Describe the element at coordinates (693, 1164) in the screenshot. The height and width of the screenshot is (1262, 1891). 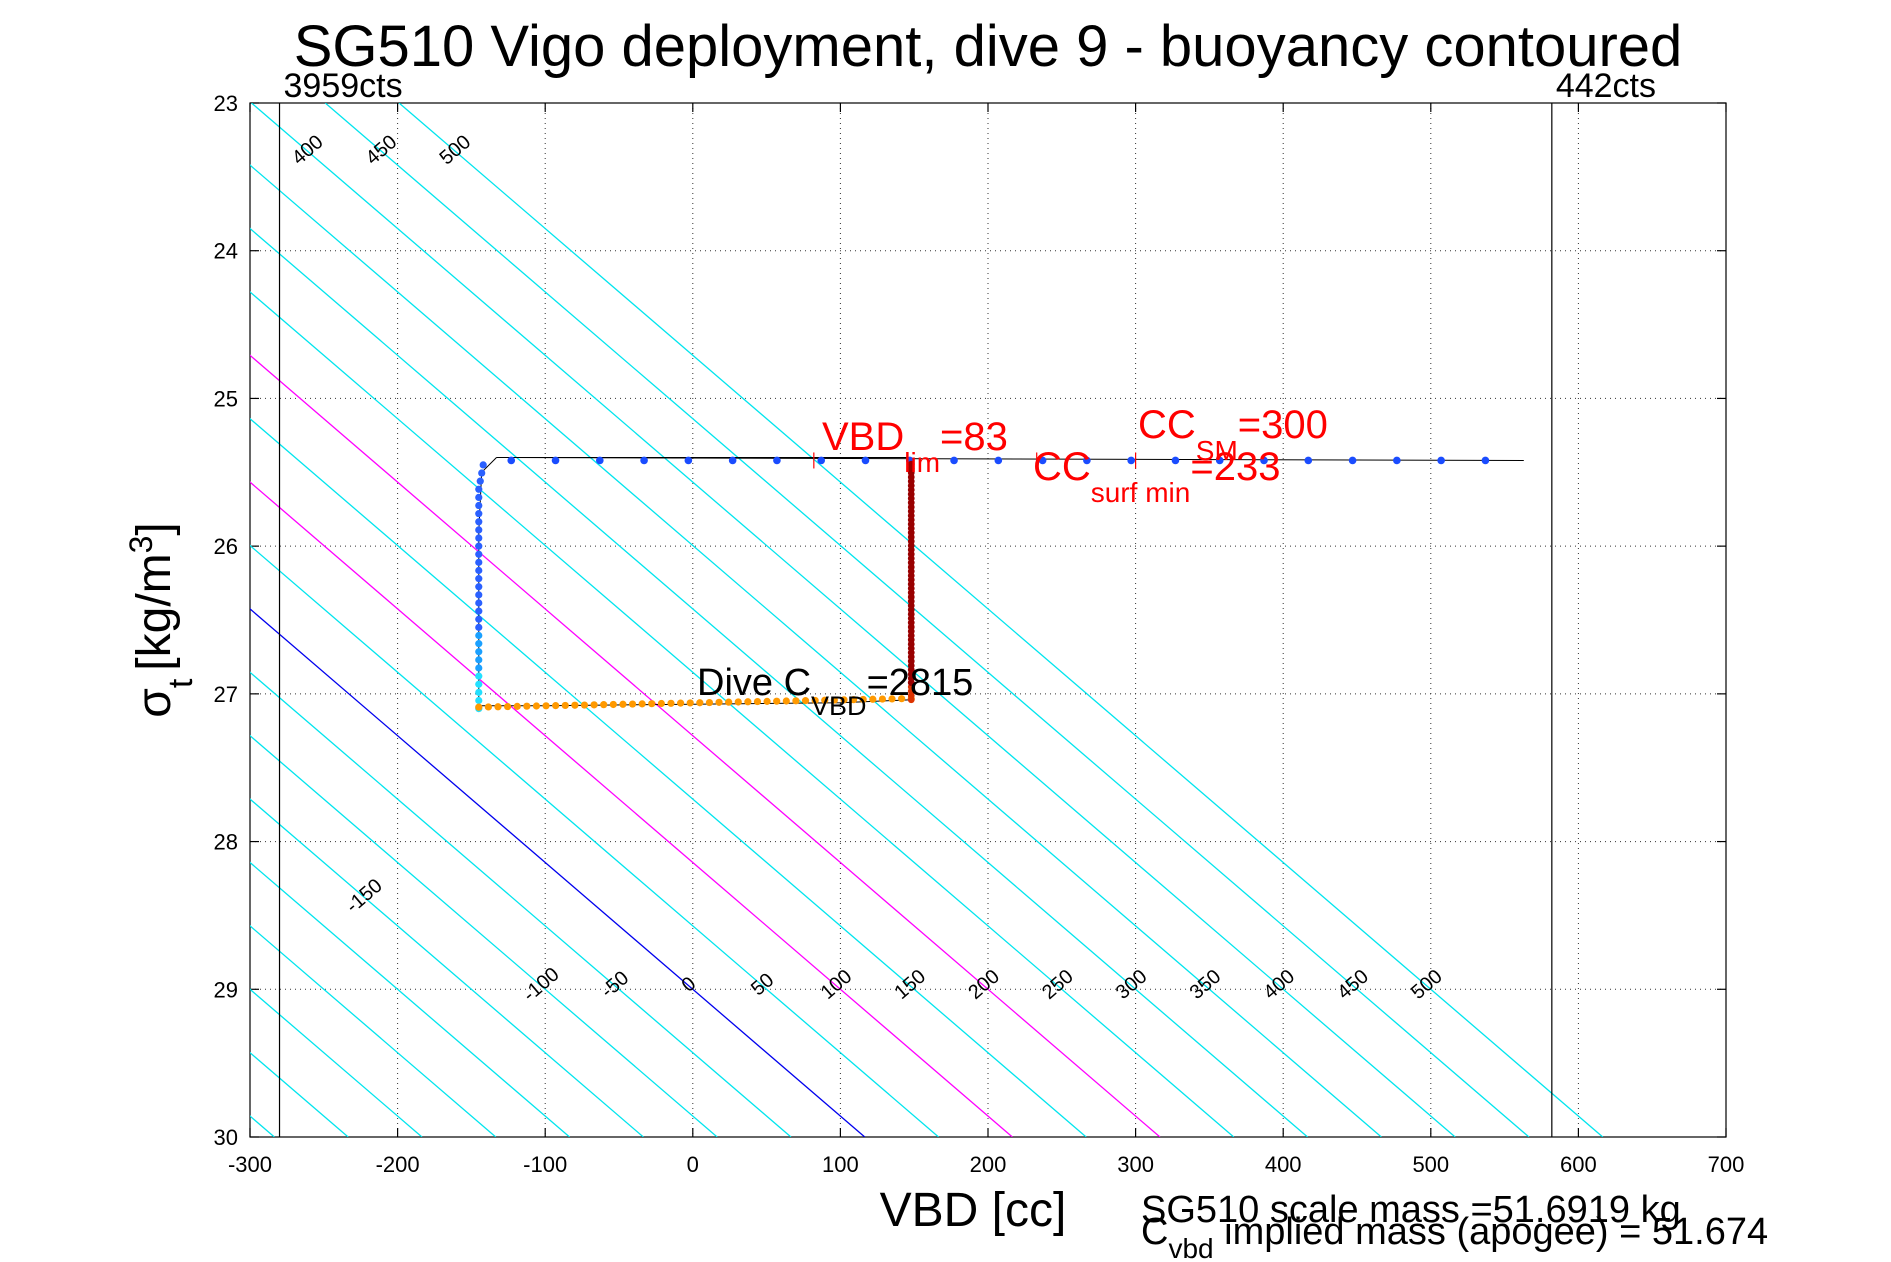
I see `x-tick-label: 0` at that location.